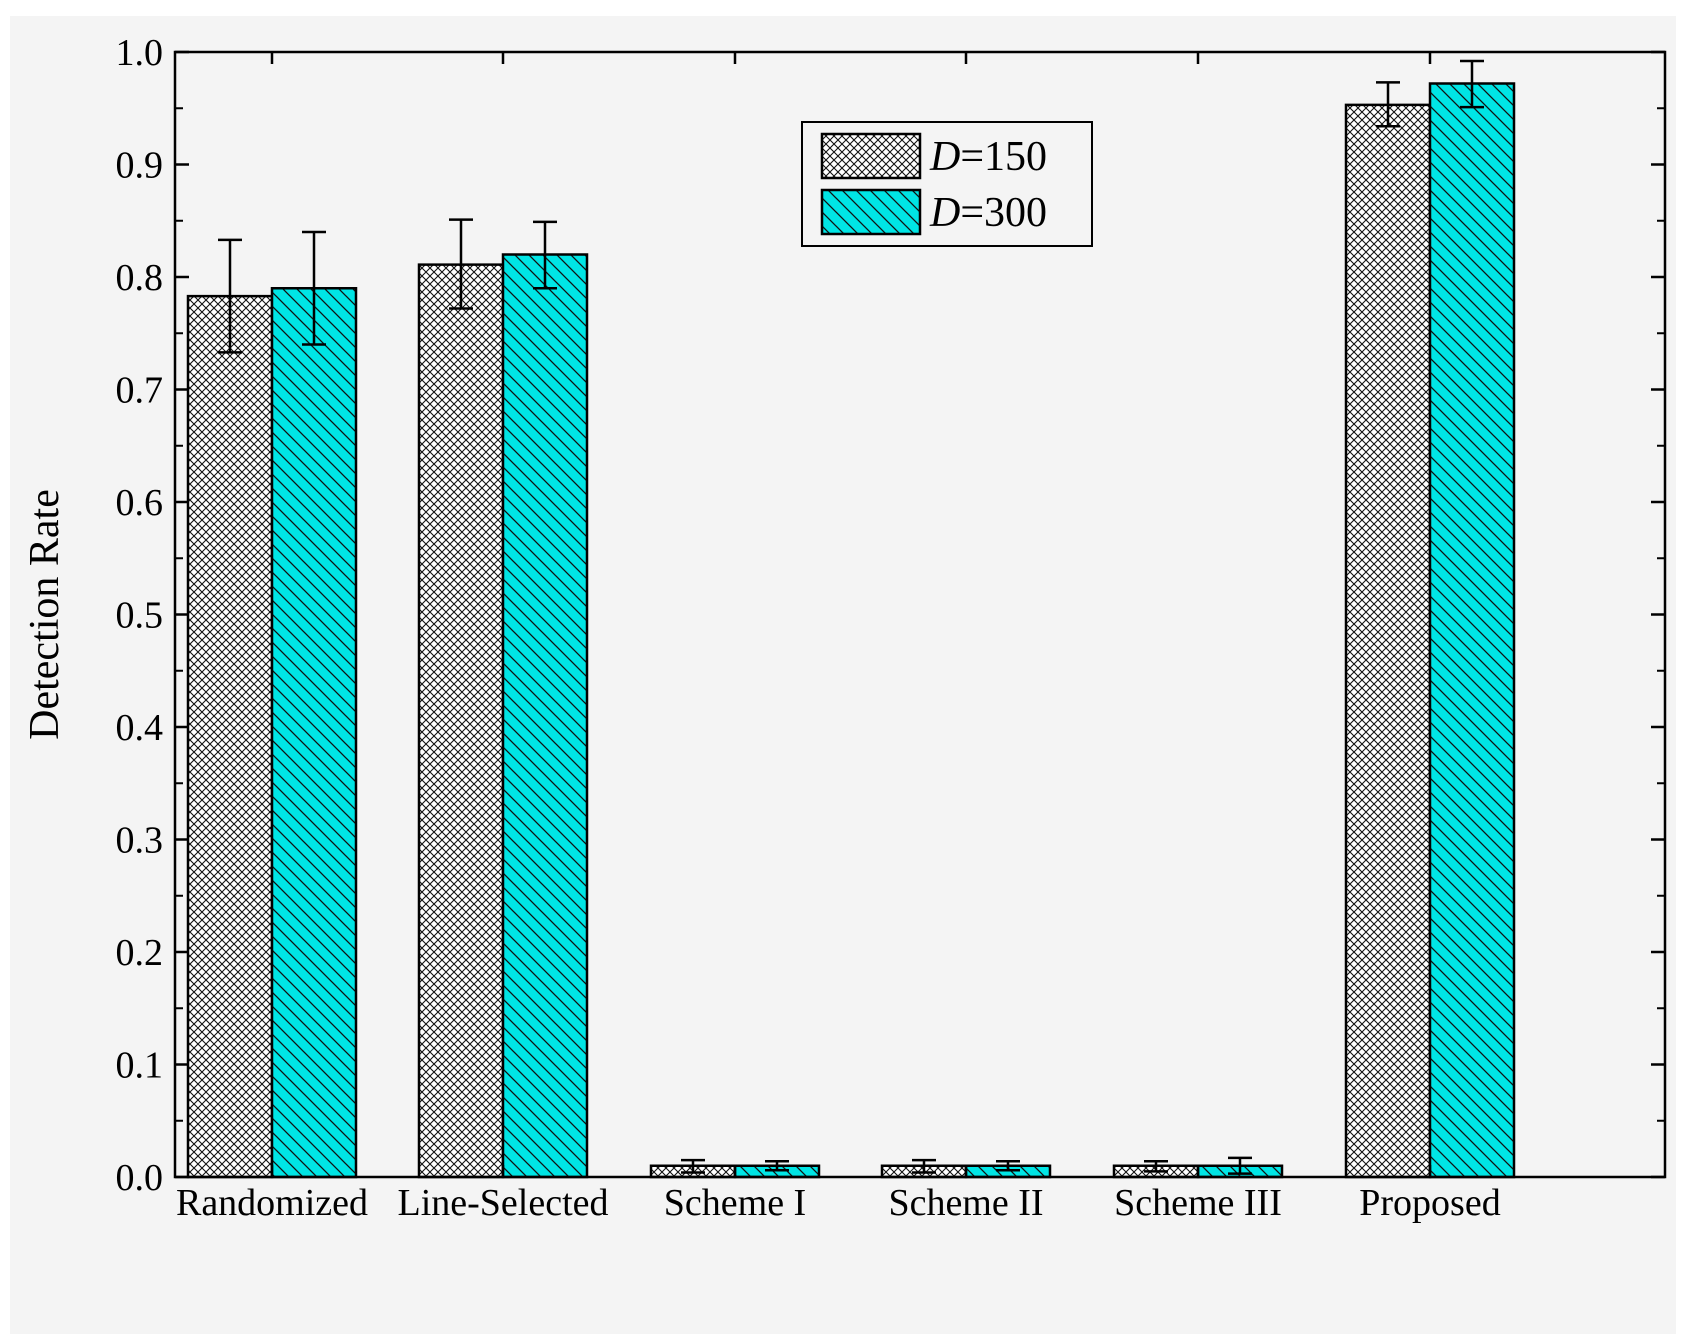 The image size is (1686, 1344). What do you see at coordinates (140, 728) in the screenshot?
I see `y-tick-label: 0.4` at bounding box center [140, 728].